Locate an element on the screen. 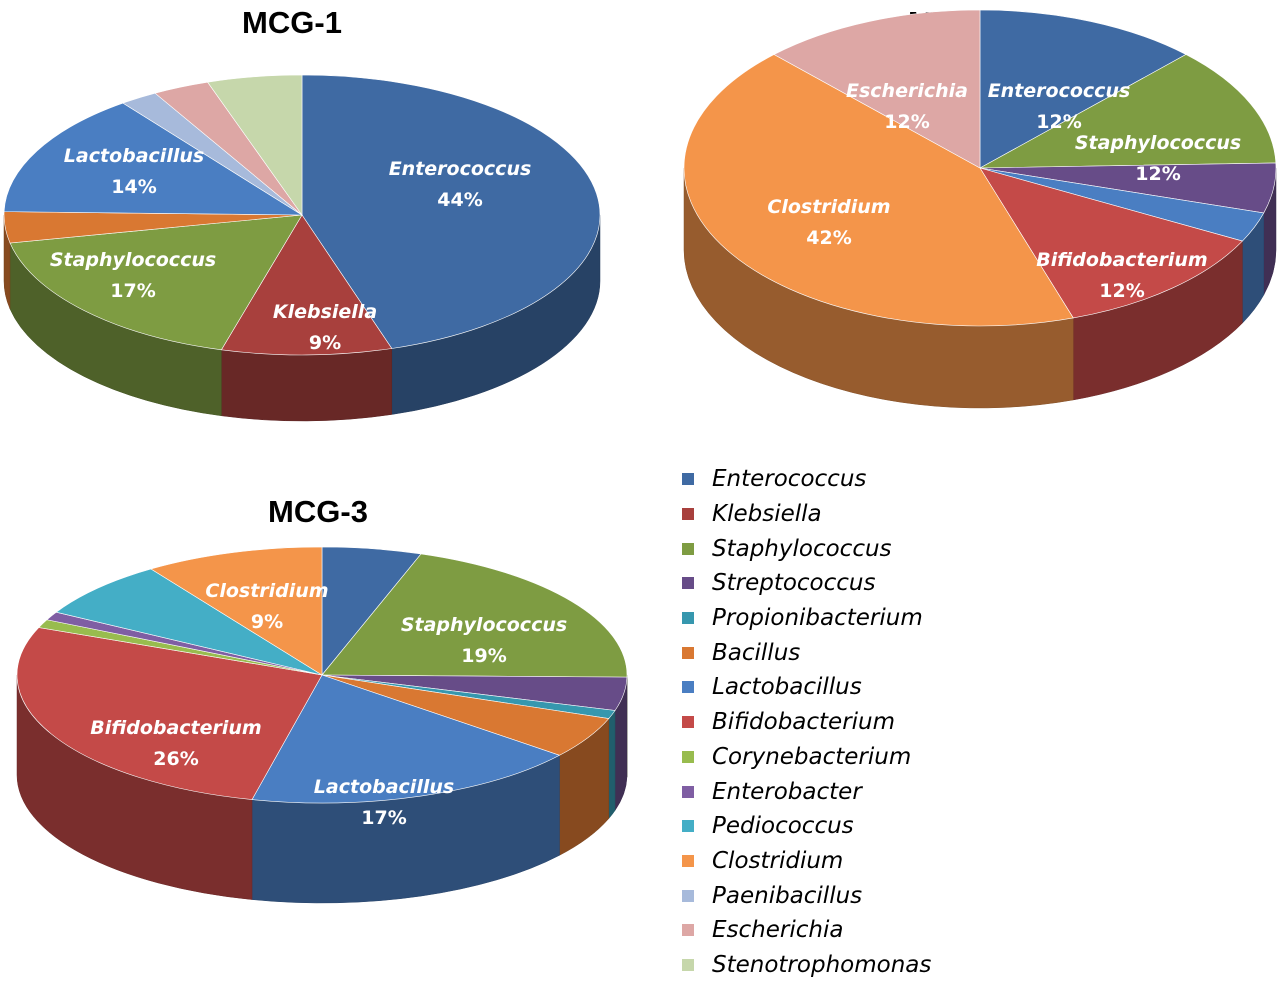 The height and width of the screenshot is (982, 1280). legend-item: Staphylococcus is located at coordinates (806, 548).